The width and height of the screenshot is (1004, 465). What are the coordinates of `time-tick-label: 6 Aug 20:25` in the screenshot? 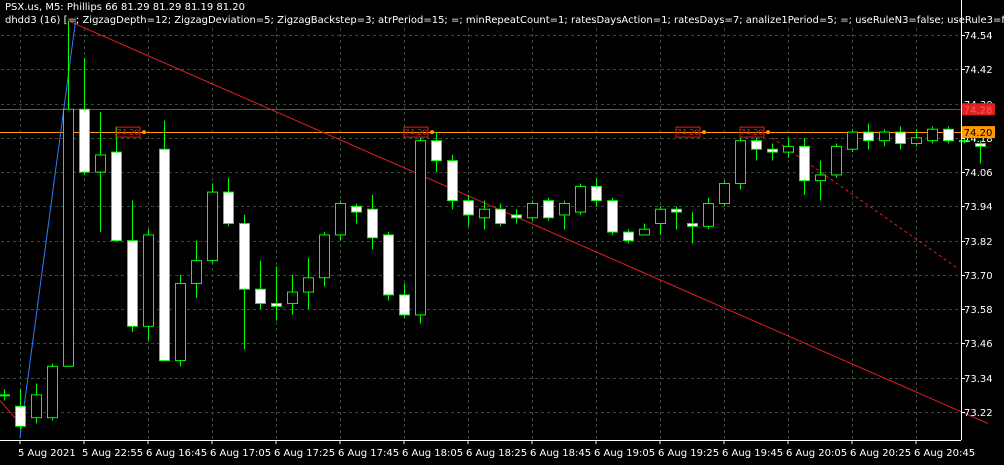 It's located at (880, 453).